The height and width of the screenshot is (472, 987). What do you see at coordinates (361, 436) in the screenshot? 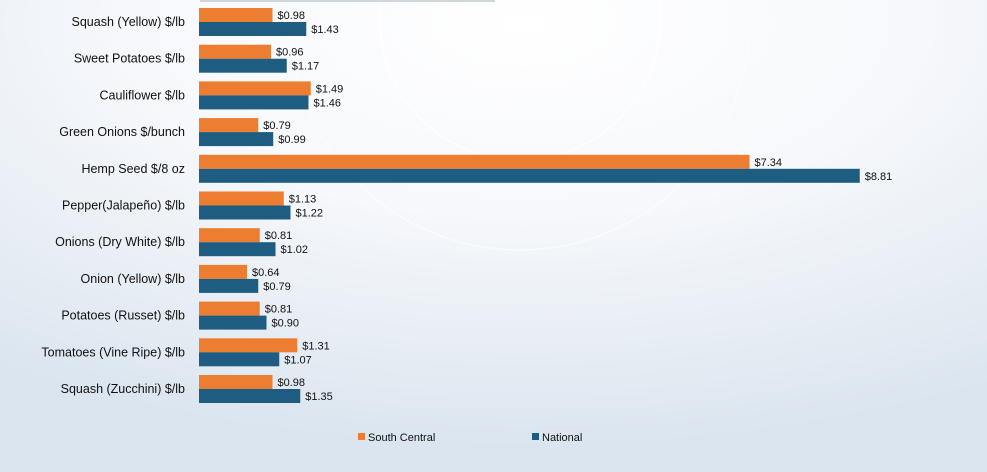
I see `legend-swatch-south-central` at bounding box center [361, 436].